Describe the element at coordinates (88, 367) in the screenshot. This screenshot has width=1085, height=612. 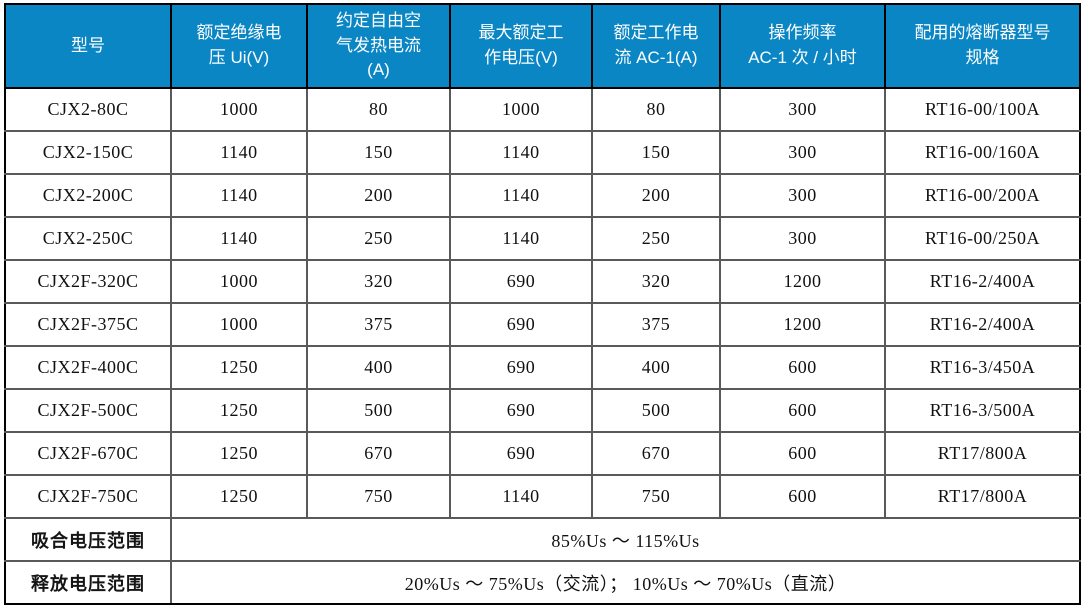
I see `cell-model: CJX2F-400C` at that location.